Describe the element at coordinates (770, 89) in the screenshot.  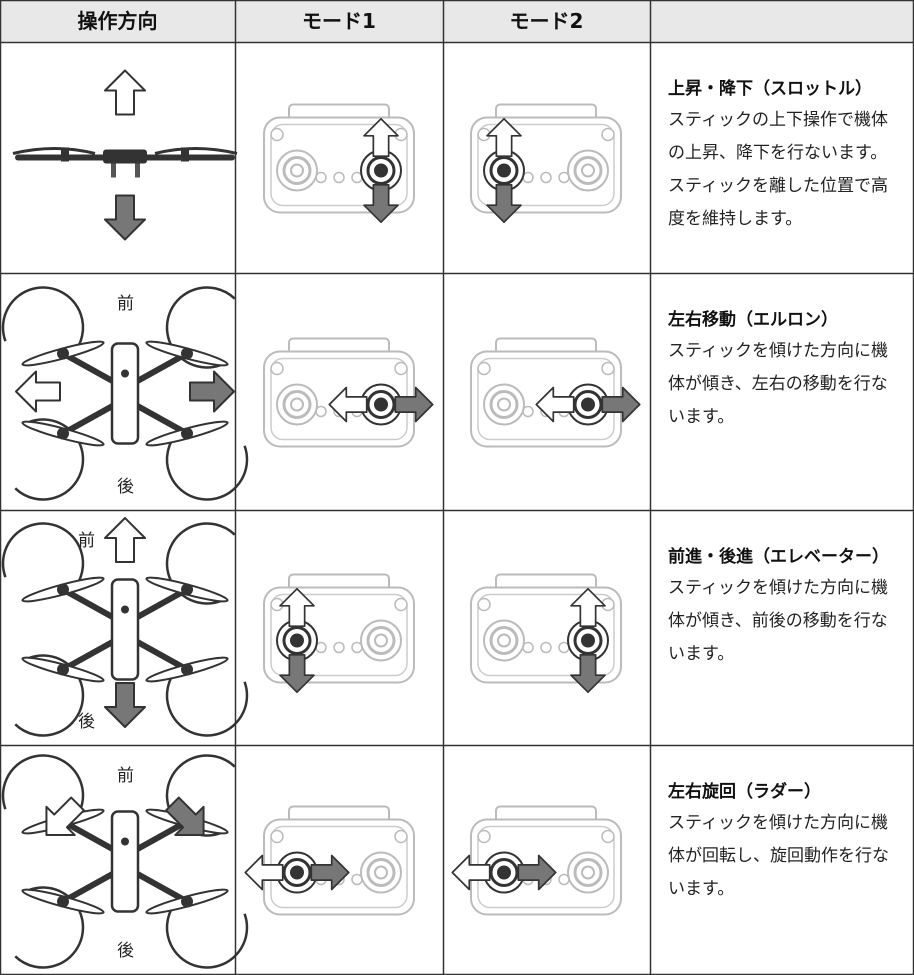
I see `row-title: 上昇・降下（スロットル）` at that location.